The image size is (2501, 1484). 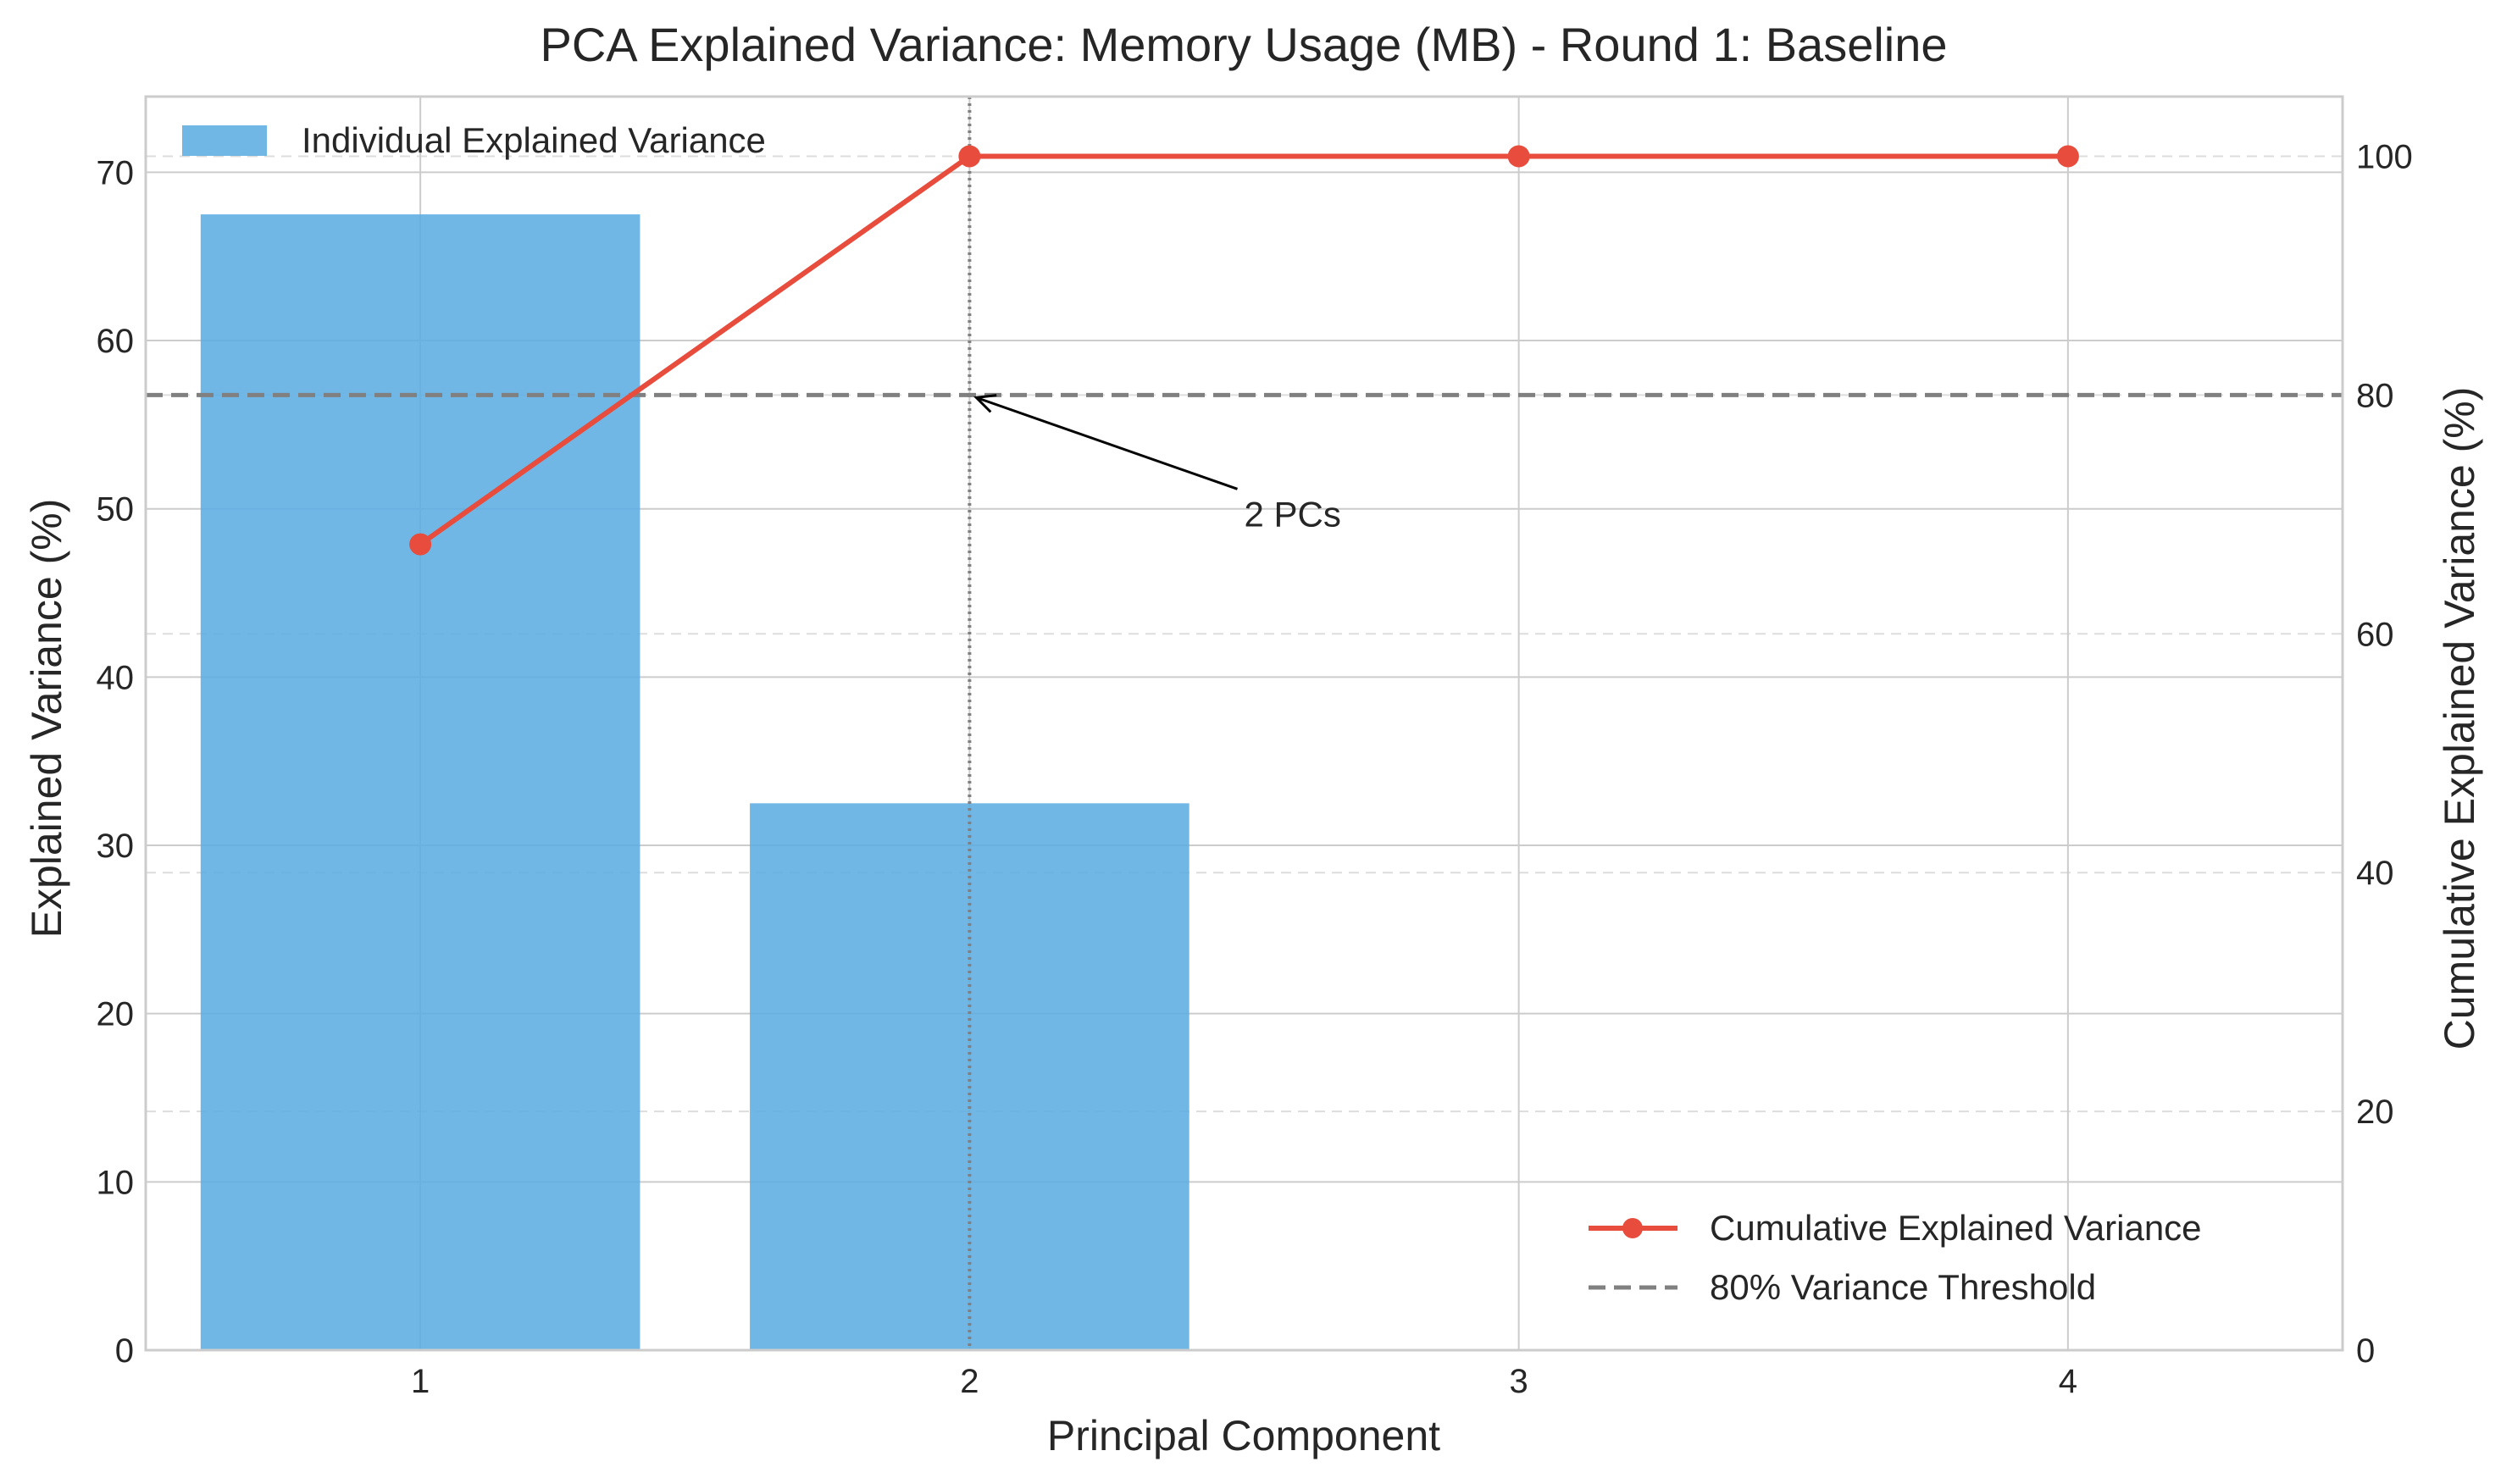 I want to click on legend-label-cumulative: Cumulative Explained Variance, so click(x=1956, y=1228).